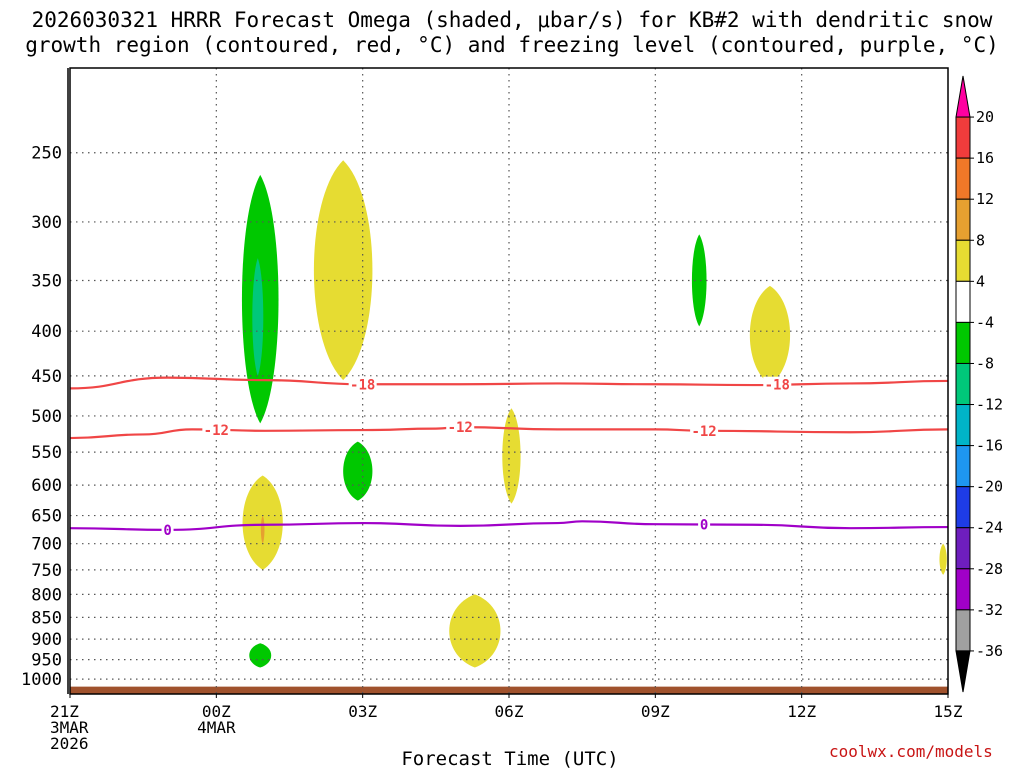 Image resolution: width=1024 pixels, height=768 pixels. What do you see at coordinates (963, 96) in the screenshot?
I see `colorbar-top-arrow` at bounding box center [963, 96].